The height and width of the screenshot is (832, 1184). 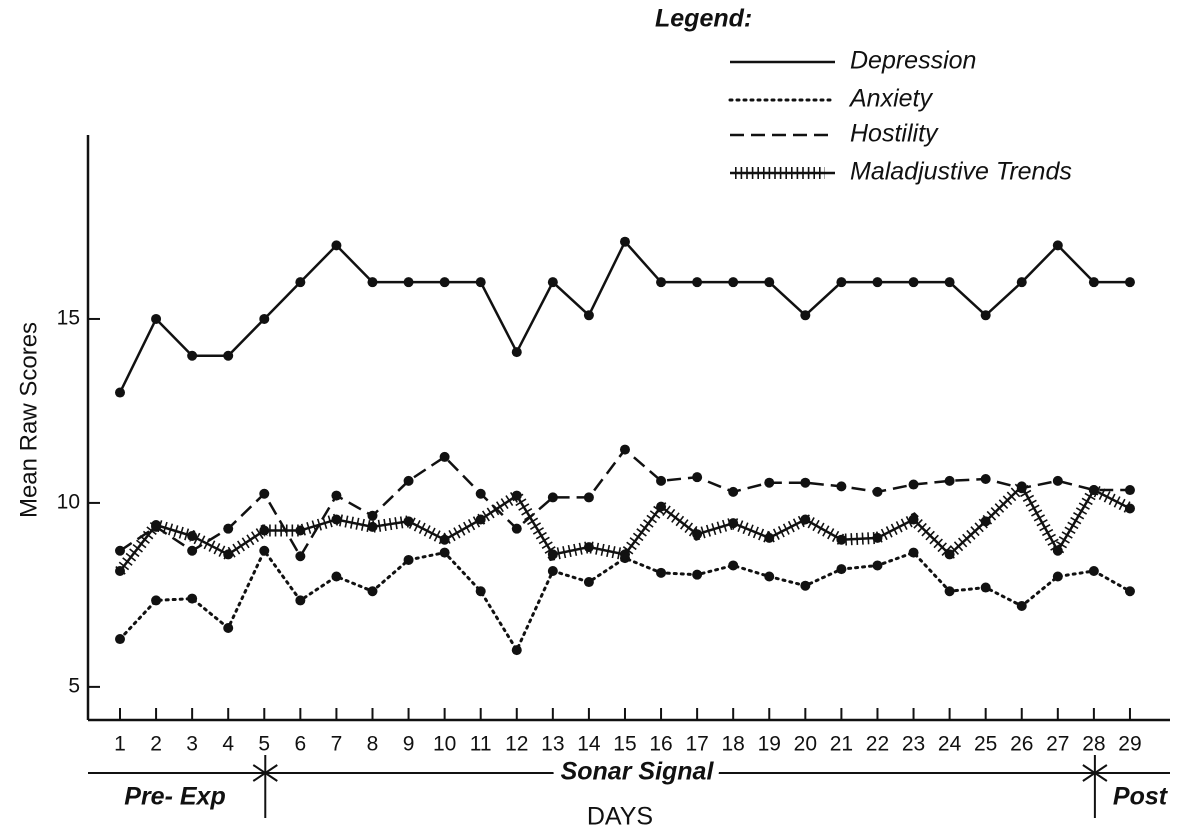 I want to click on phase-label: Pre- Exp, so click(x=174, y=797).